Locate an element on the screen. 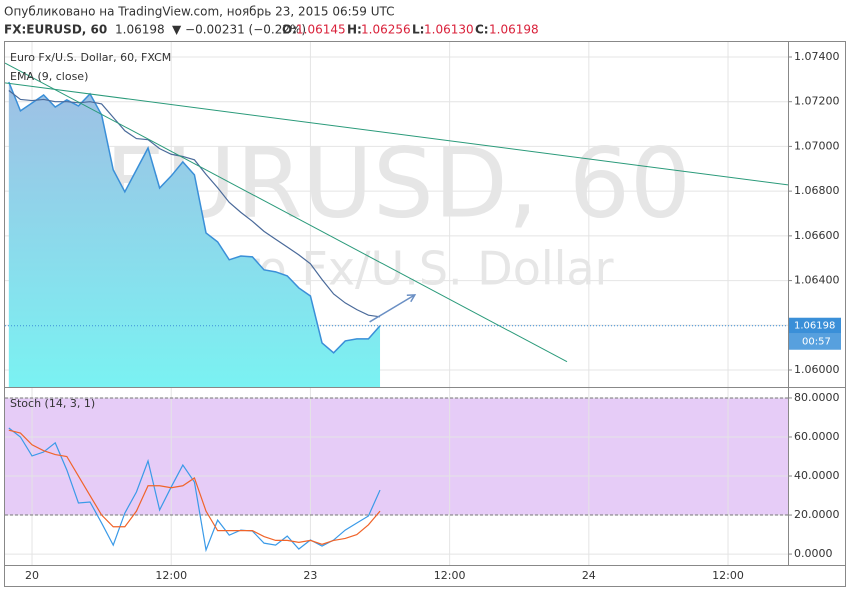 This screenshot has height=594, width=848. y-tick-label: 1.06800 is located at coordinates (817, 190).